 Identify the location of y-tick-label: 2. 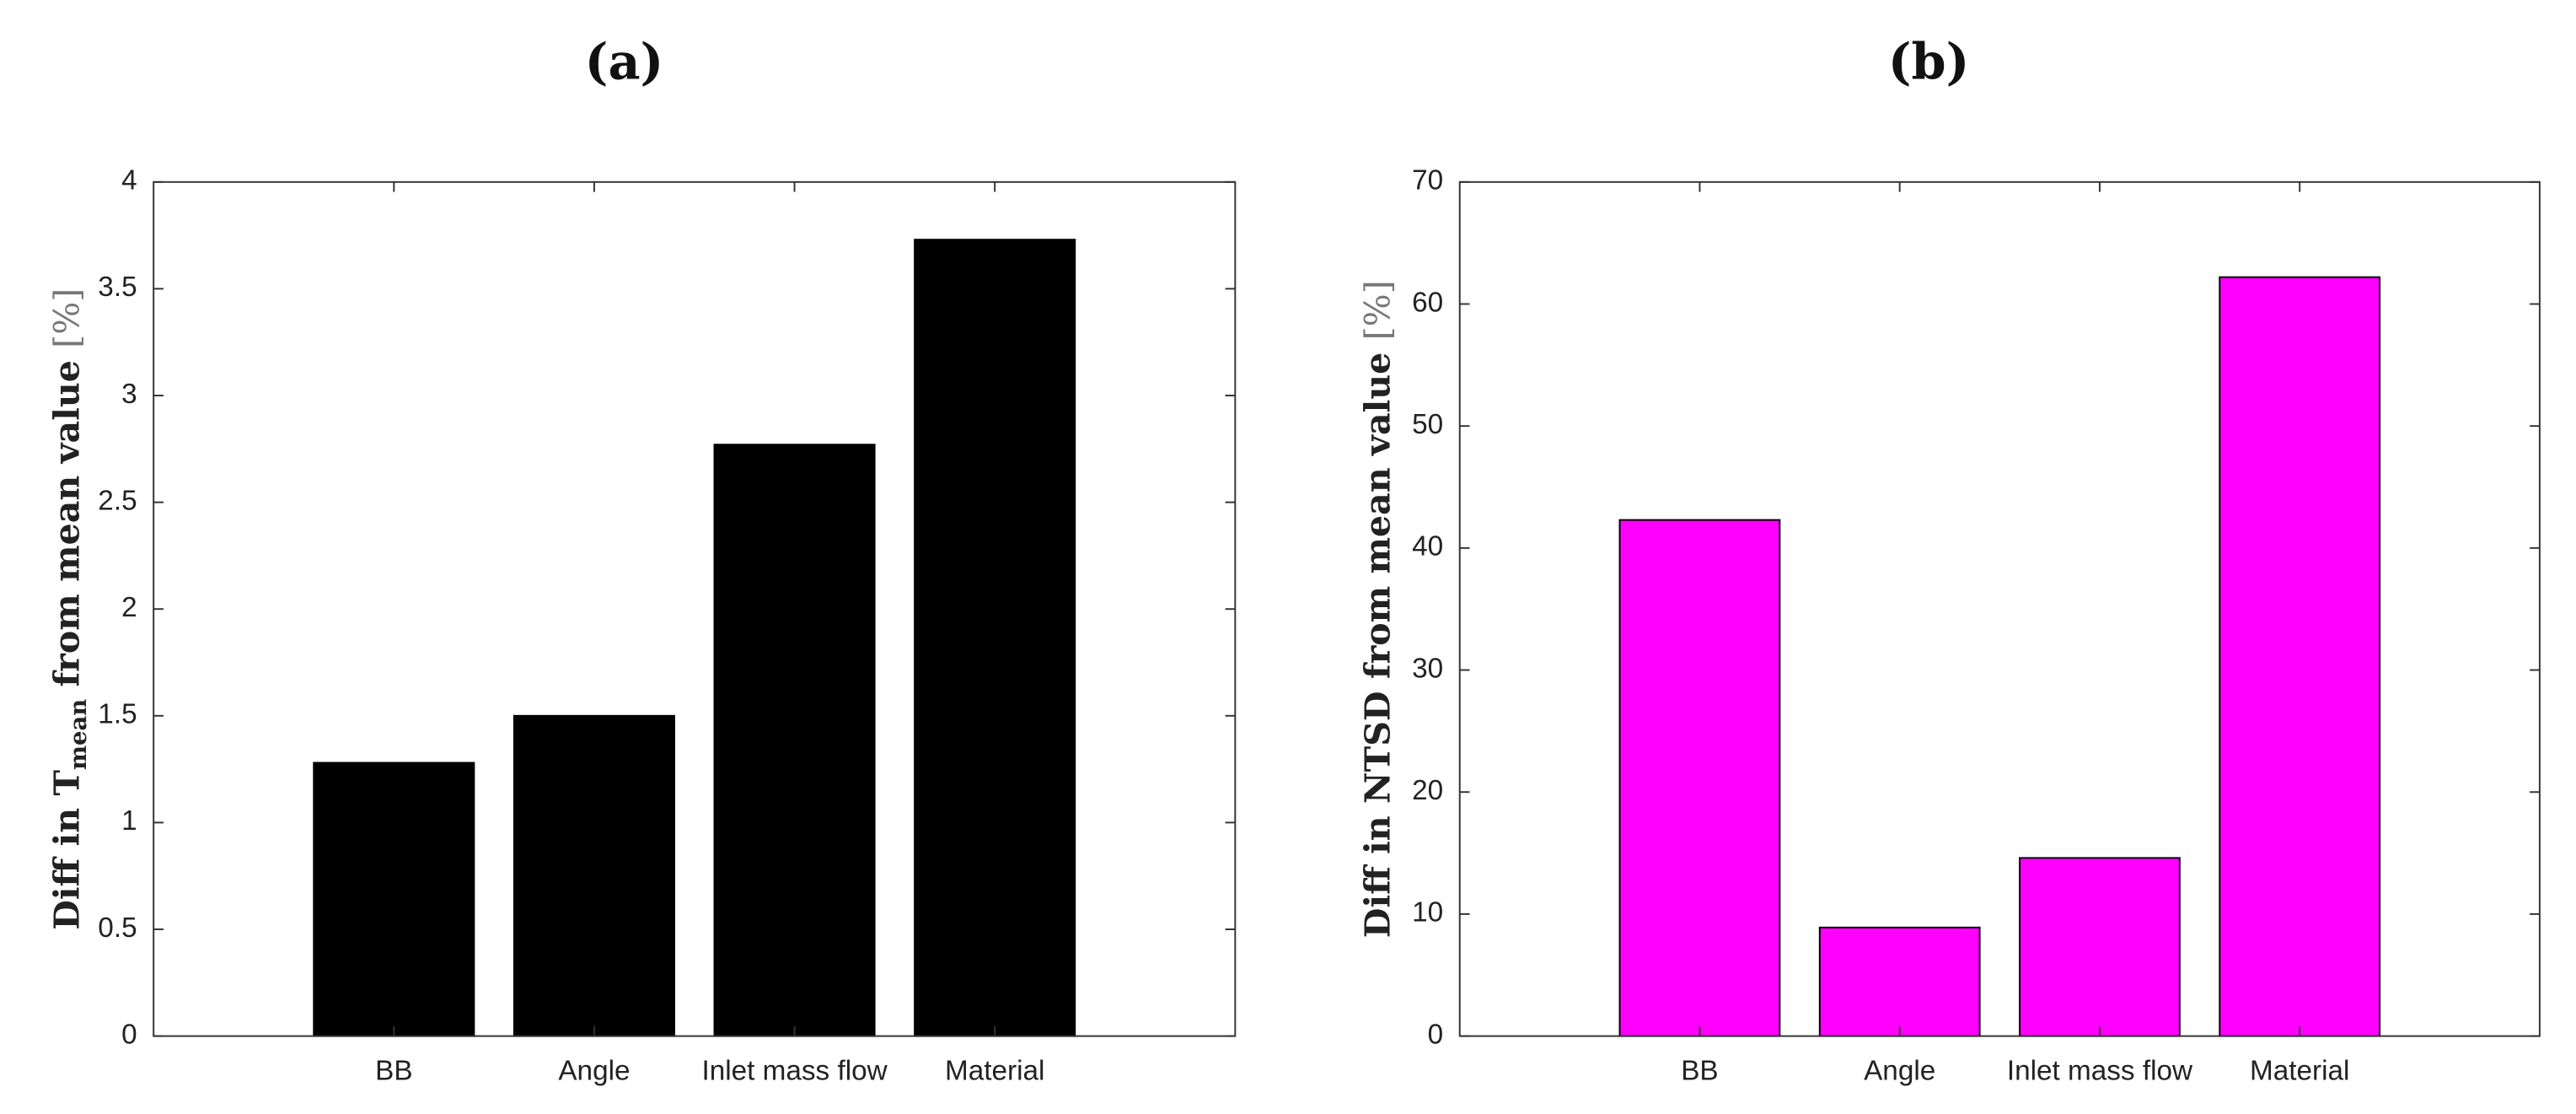
(129, 607).